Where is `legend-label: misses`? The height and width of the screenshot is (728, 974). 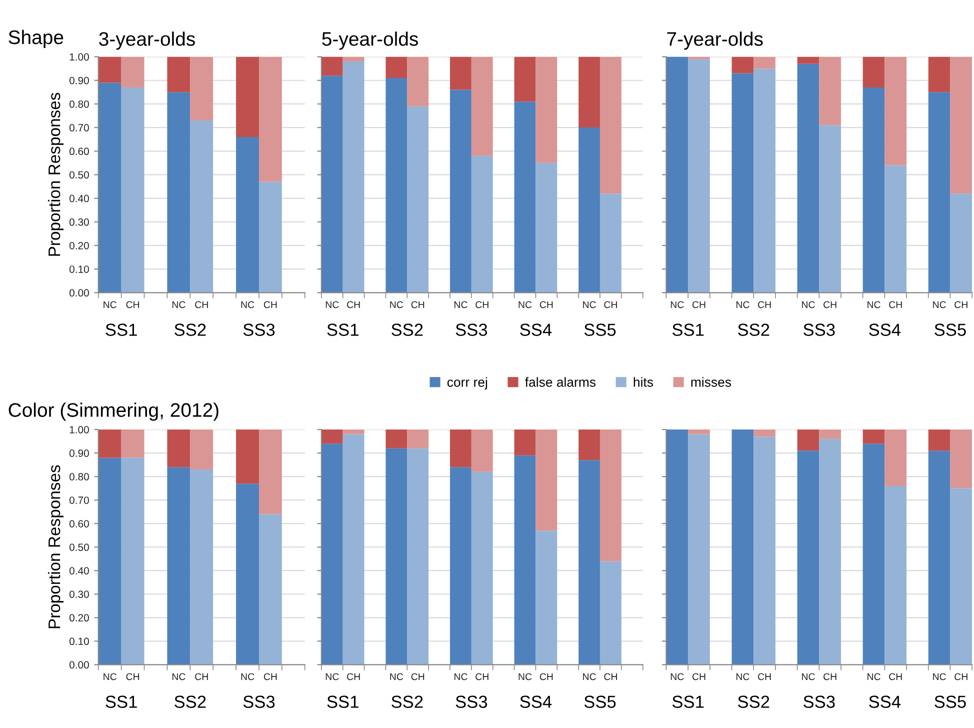
legend-label: misses is located at coordinates (711, 382).